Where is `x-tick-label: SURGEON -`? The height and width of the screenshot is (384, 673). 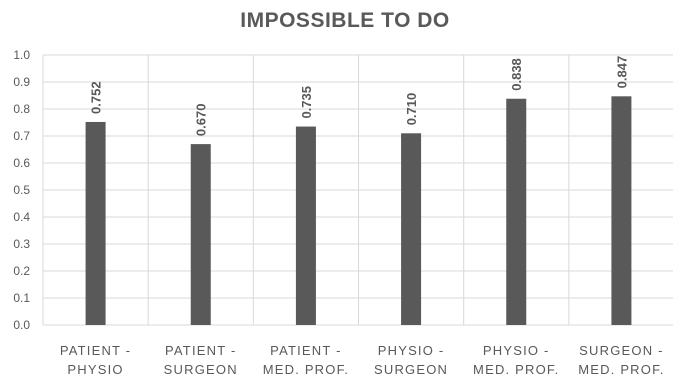
x-tick-label: SURGEON - is located at coordinates (621, 350).